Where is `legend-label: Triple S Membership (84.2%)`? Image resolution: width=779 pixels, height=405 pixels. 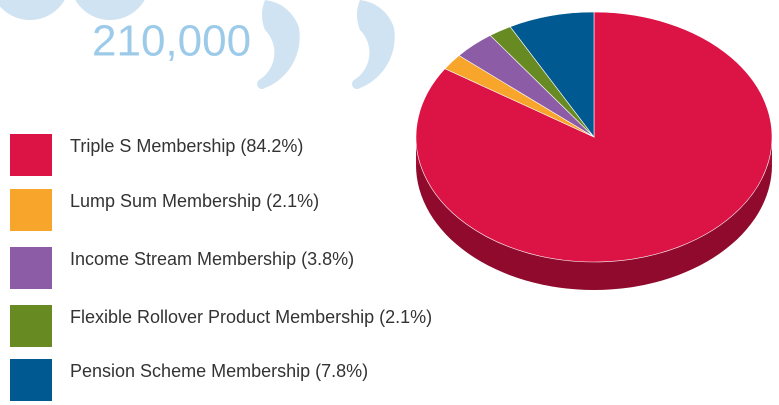 legend-label: Triple S Membership (84.2%) is located at coordinates (186, 146).